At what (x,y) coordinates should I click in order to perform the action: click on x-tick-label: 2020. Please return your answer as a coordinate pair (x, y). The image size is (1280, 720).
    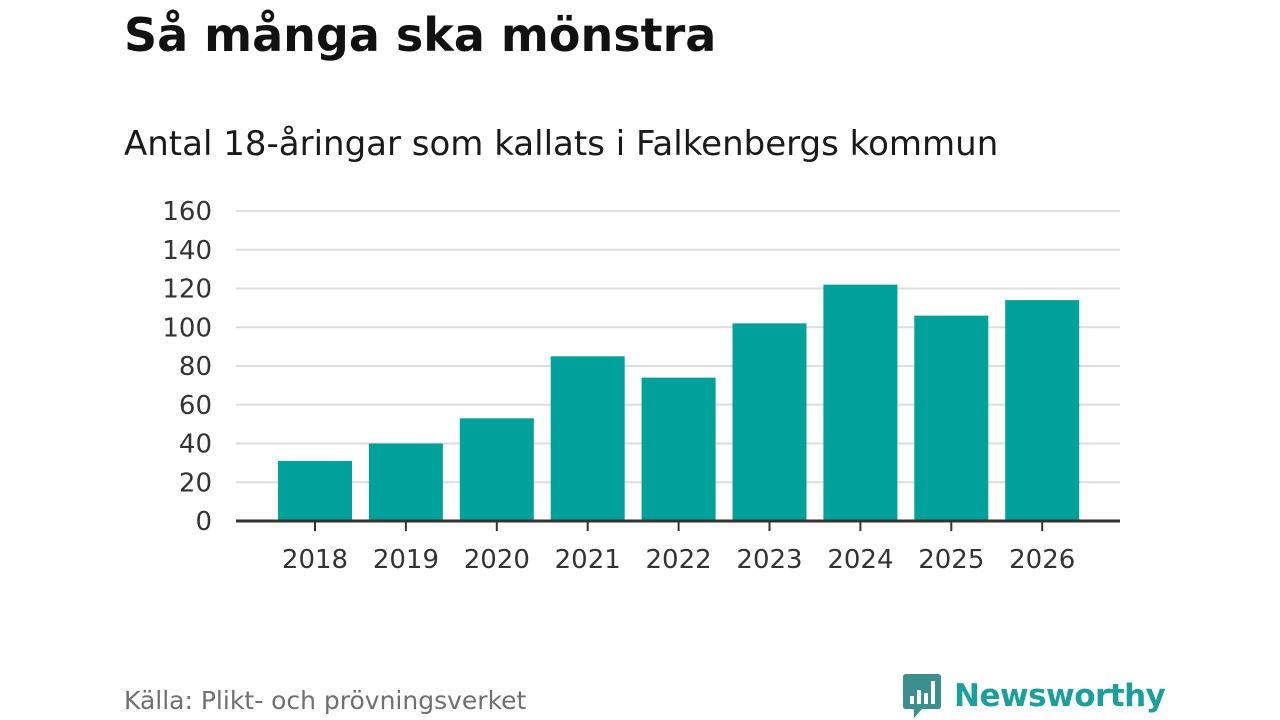
    Looking at the image, I should click on (497, 560).